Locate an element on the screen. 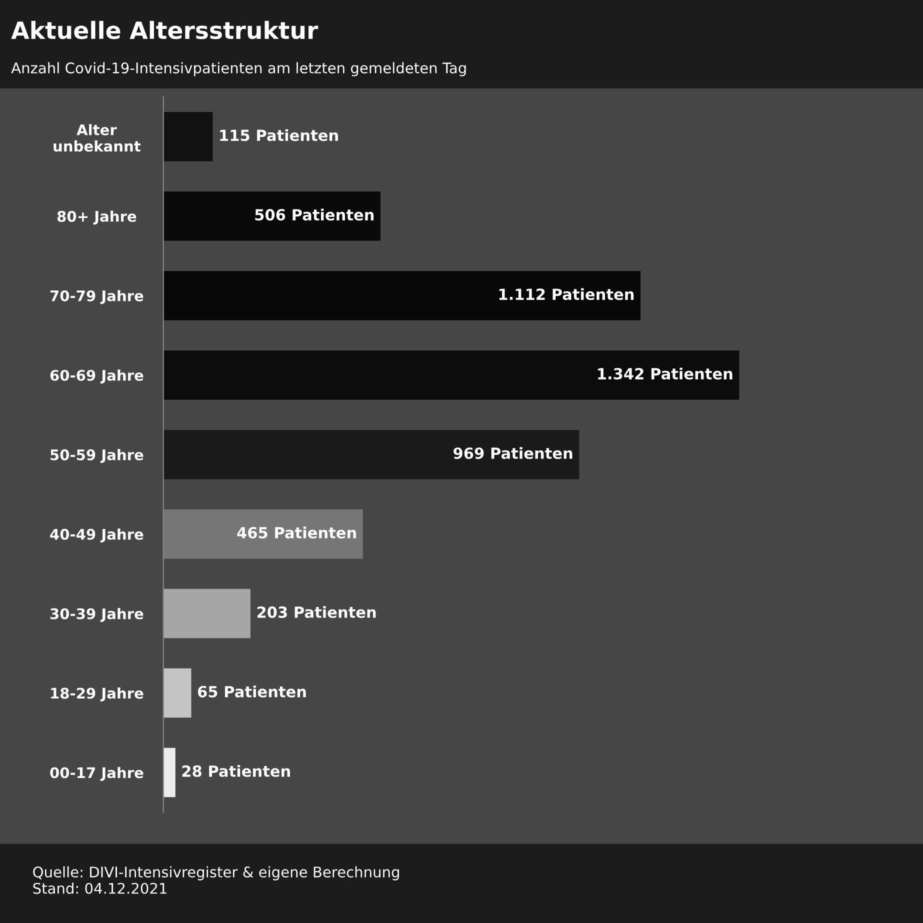 The image size is (923, 923). chart-subtitle: Anzahl Covid-19-Intensivpatienten am letzten gemeldeten Tag is located at coordinates (238, 69).